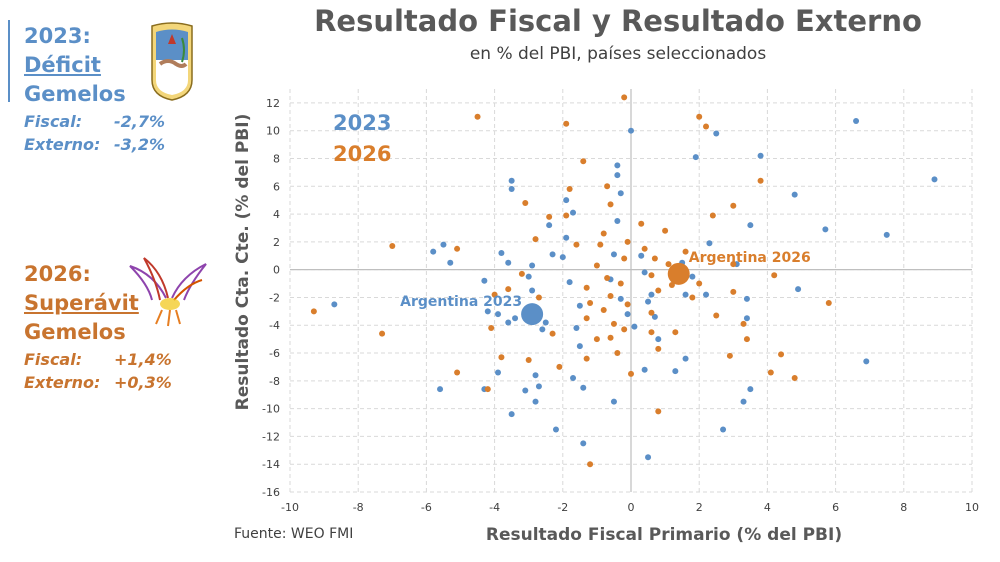  Describe the element at coordinates (750, 258) in the screenshot. I see `highlight-label: Argentina 2026` at that location.